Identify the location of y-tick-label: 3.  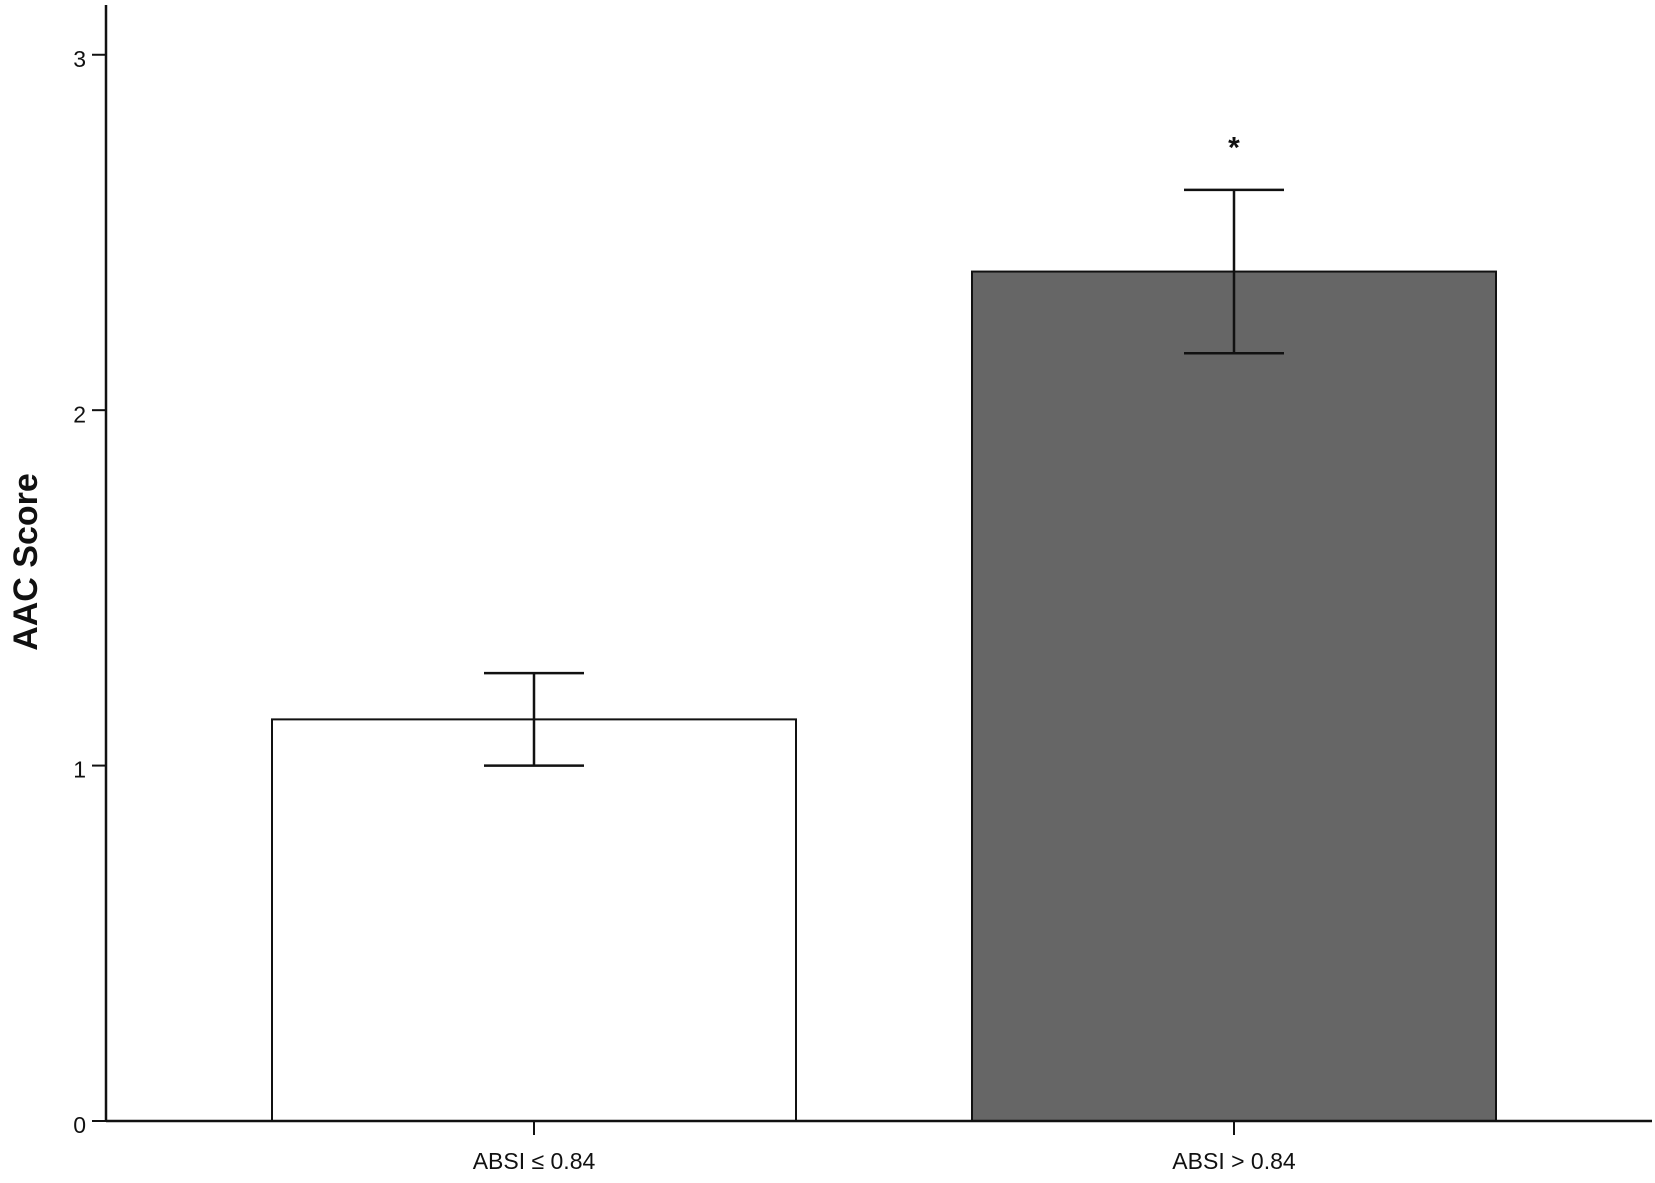
(79, 59).